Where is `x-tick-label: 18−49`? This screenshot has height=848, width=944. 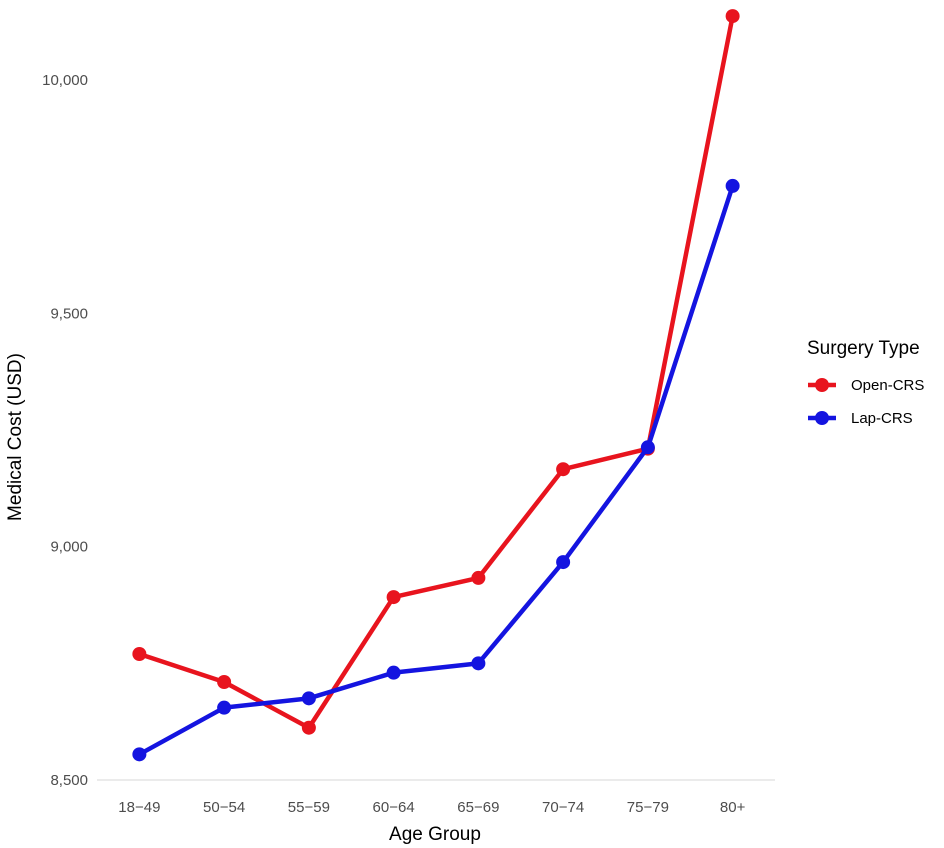
x-tick-label: 18−49 is located at coordinates (139, 807).